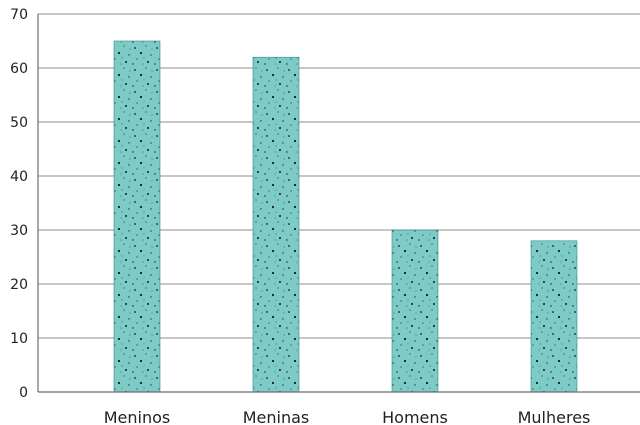  I want to click on x-axis-labels: Meninos Meninas Homens Mulheres, so click(347, 416).